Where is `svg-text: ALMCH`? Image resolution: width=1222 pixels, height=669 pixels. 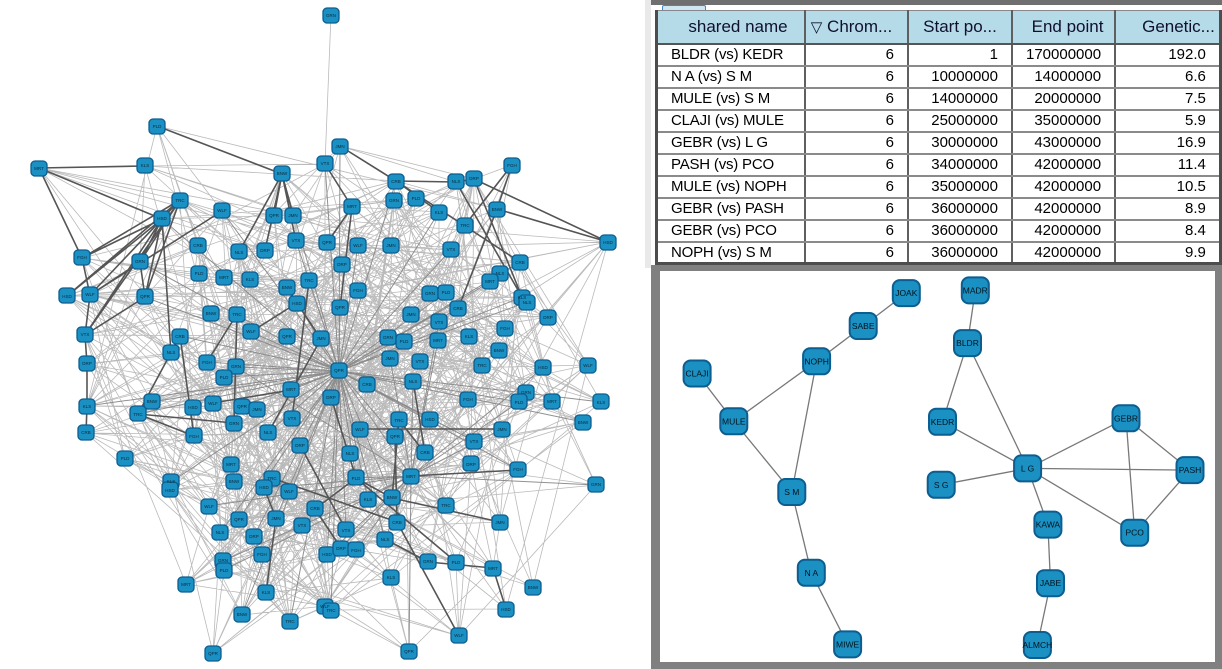
svg-text: ALMCH is located at coordinates (1038, 645).